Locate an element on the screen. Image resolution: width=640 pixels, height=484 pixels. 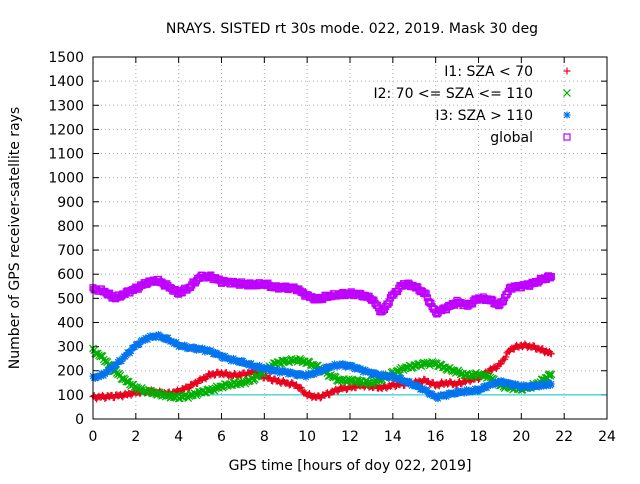
y-tick-label: 0 is located at coordinates (79, 420).